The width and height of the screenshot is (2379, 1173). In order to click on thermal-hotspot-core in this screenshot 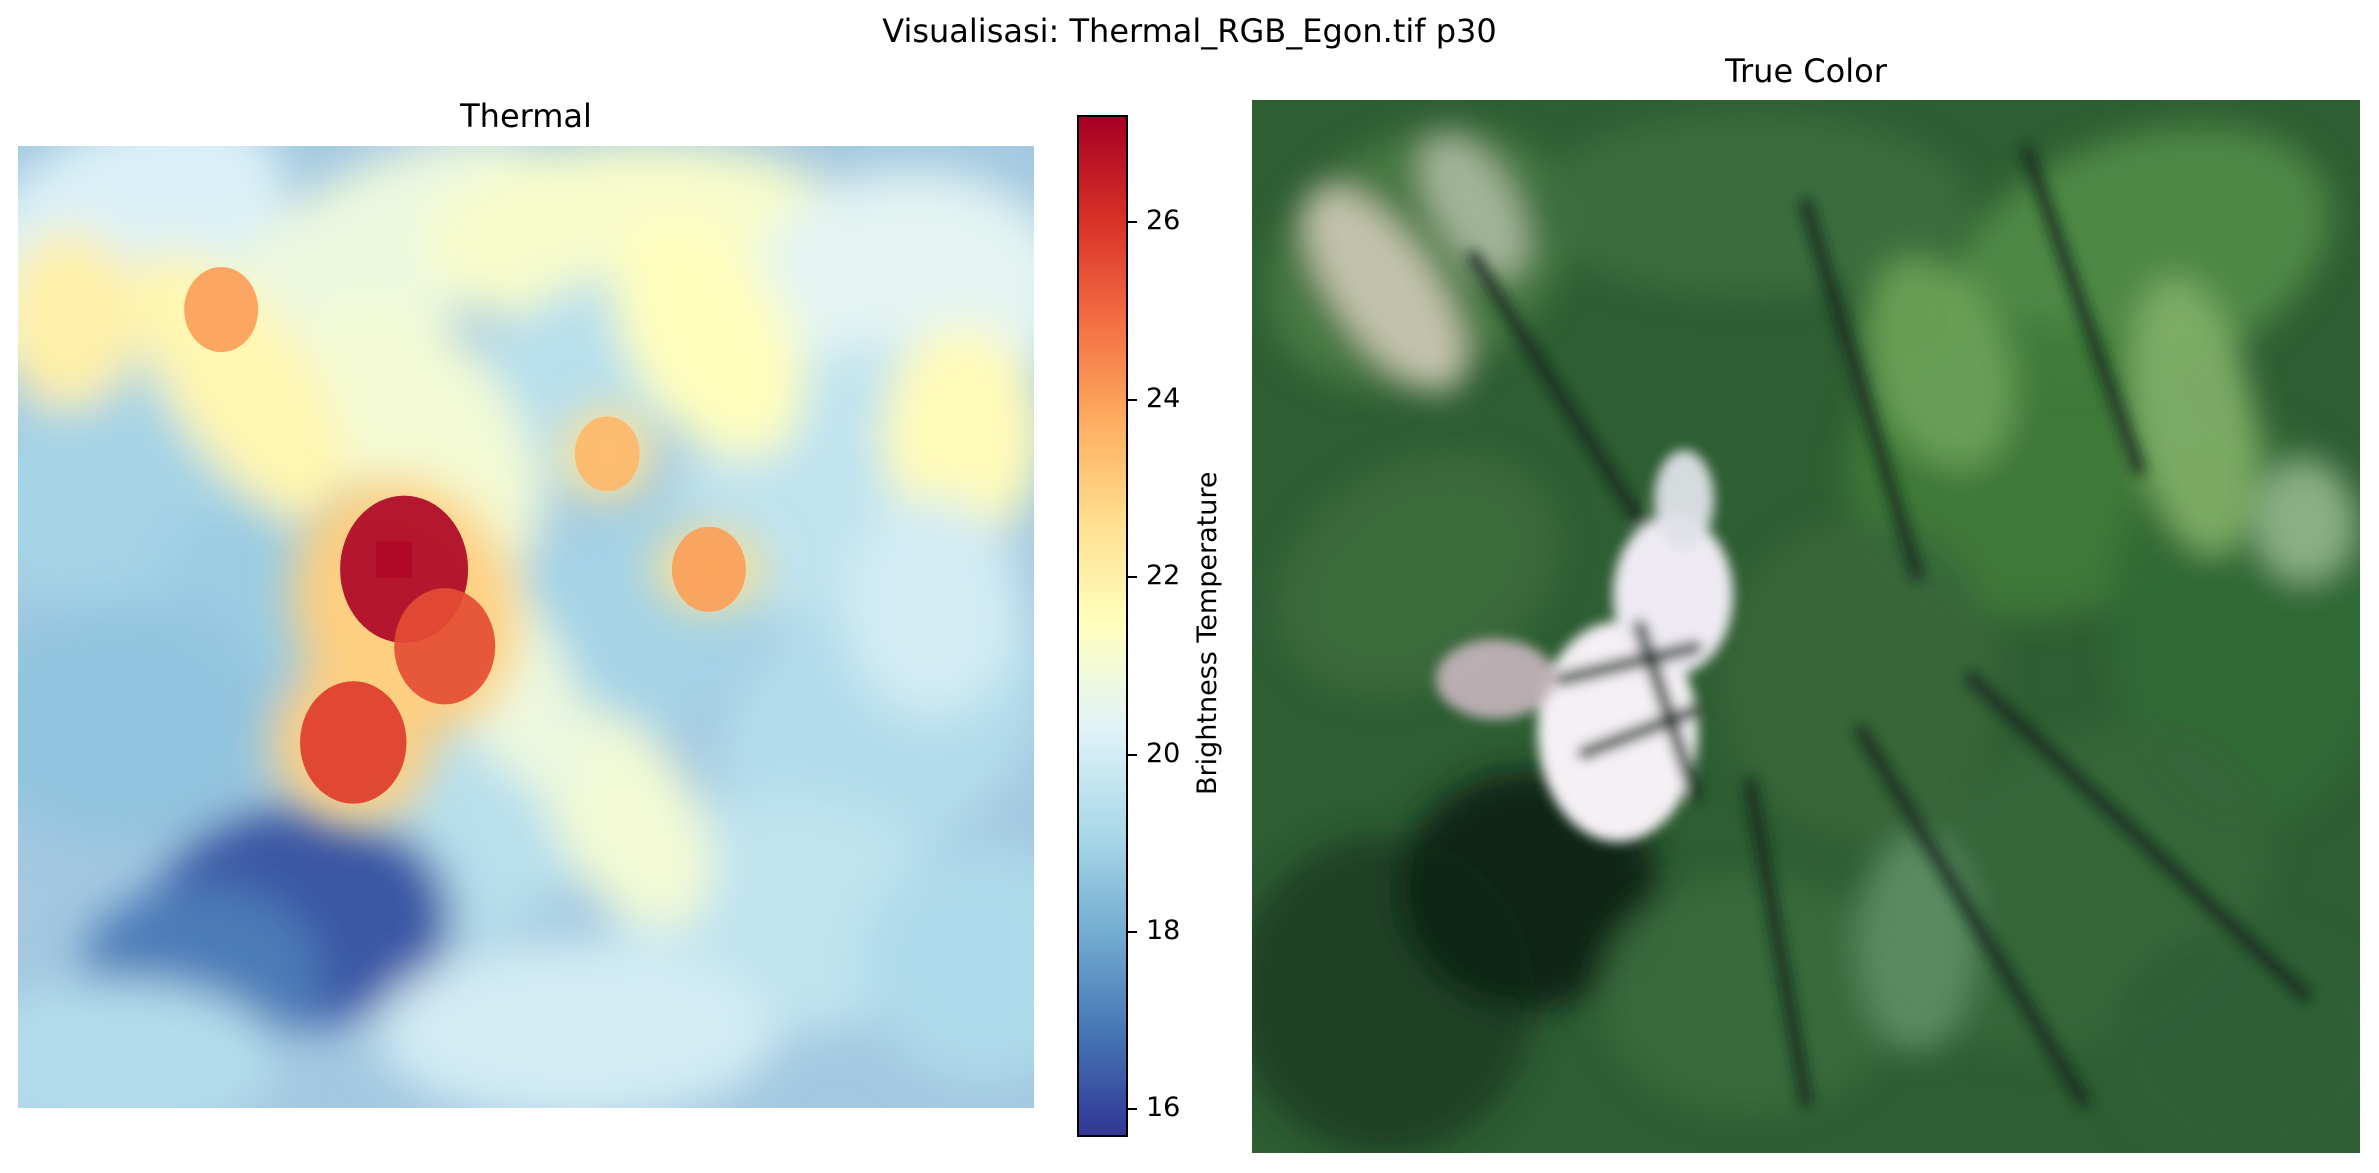, I will do `click(393, 559)`.